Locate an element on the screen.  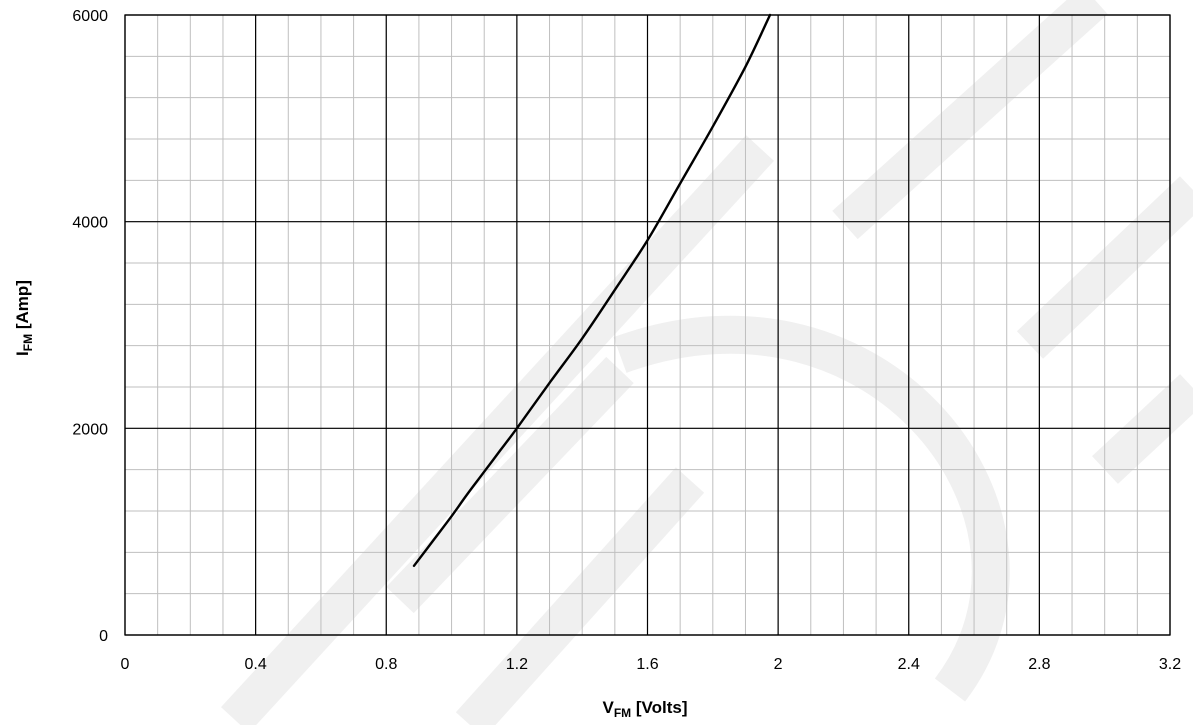
x-tick-label: 2.8 is located at coordinates (1039, 664).